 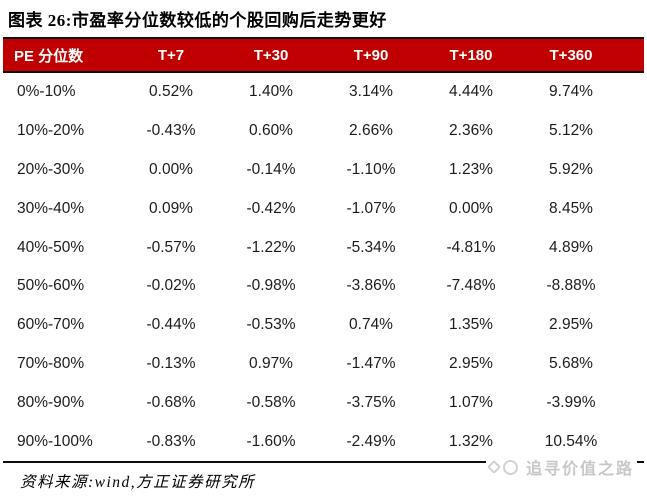 I want to click on return-value-cell: 1.40%, so click(x=271, y=92).